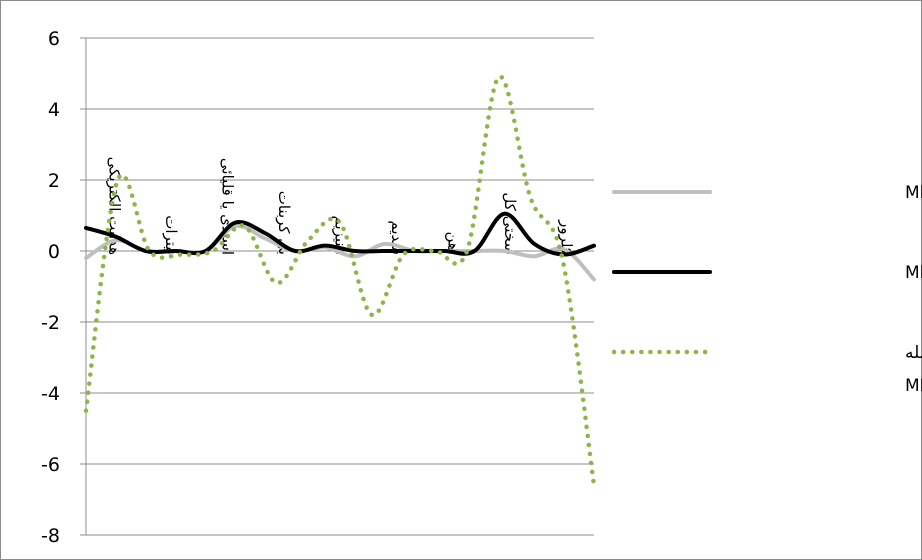  What do you see at coordinates (913, 353) in the screenshot?
I see `legend-label: وزن دهی معکوس فاصله` at bounding box center [913, 353].